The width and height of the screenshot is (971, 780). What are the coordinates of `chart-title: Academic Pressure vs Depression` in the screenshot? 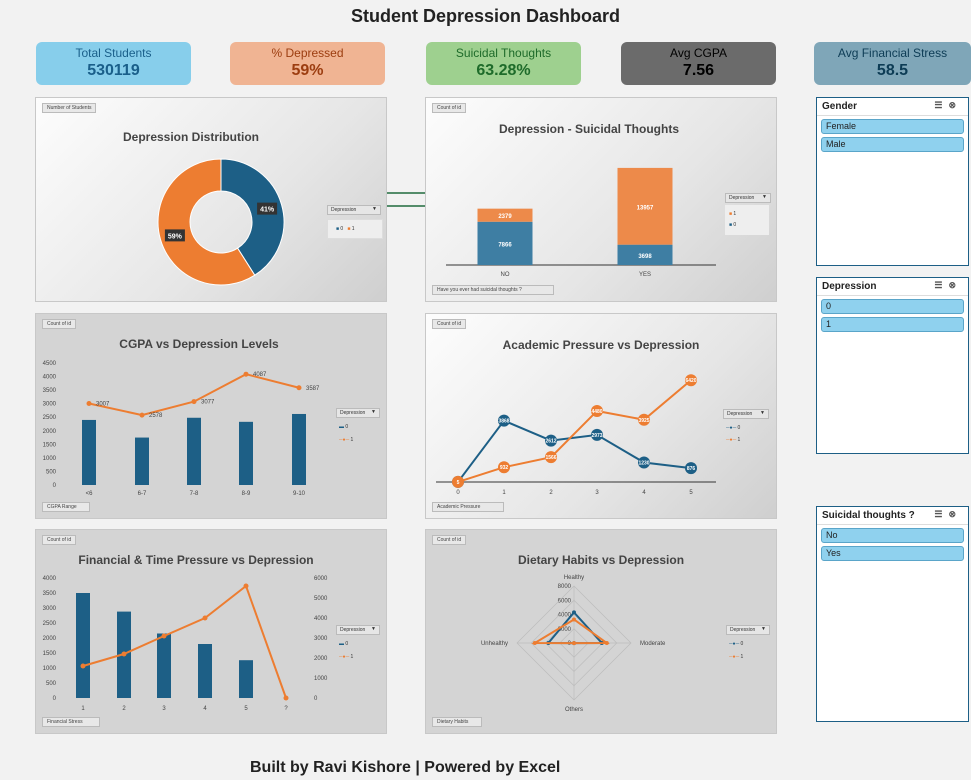 It's located at (601, 345).